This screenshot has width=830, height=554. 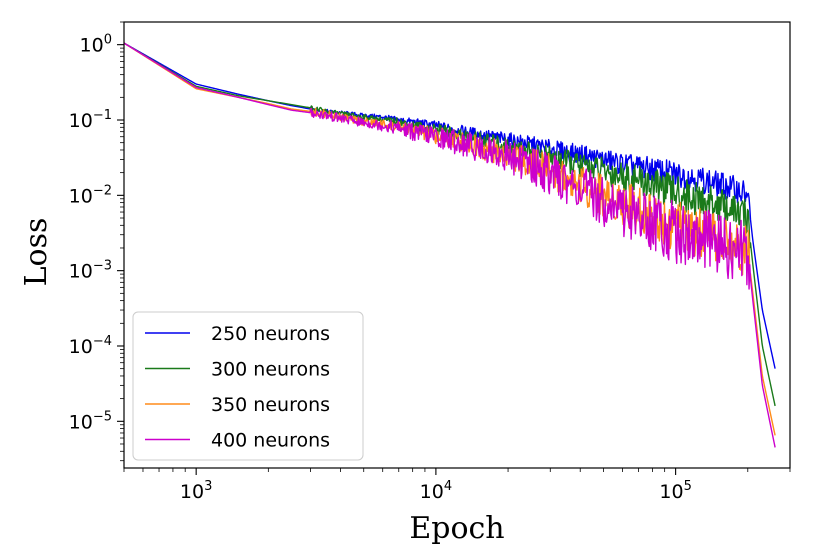 What do you see at coordinates (270, 441) in the screenshot?
I see `legend-label: 400 neurons` at bounding box center [270, 441].